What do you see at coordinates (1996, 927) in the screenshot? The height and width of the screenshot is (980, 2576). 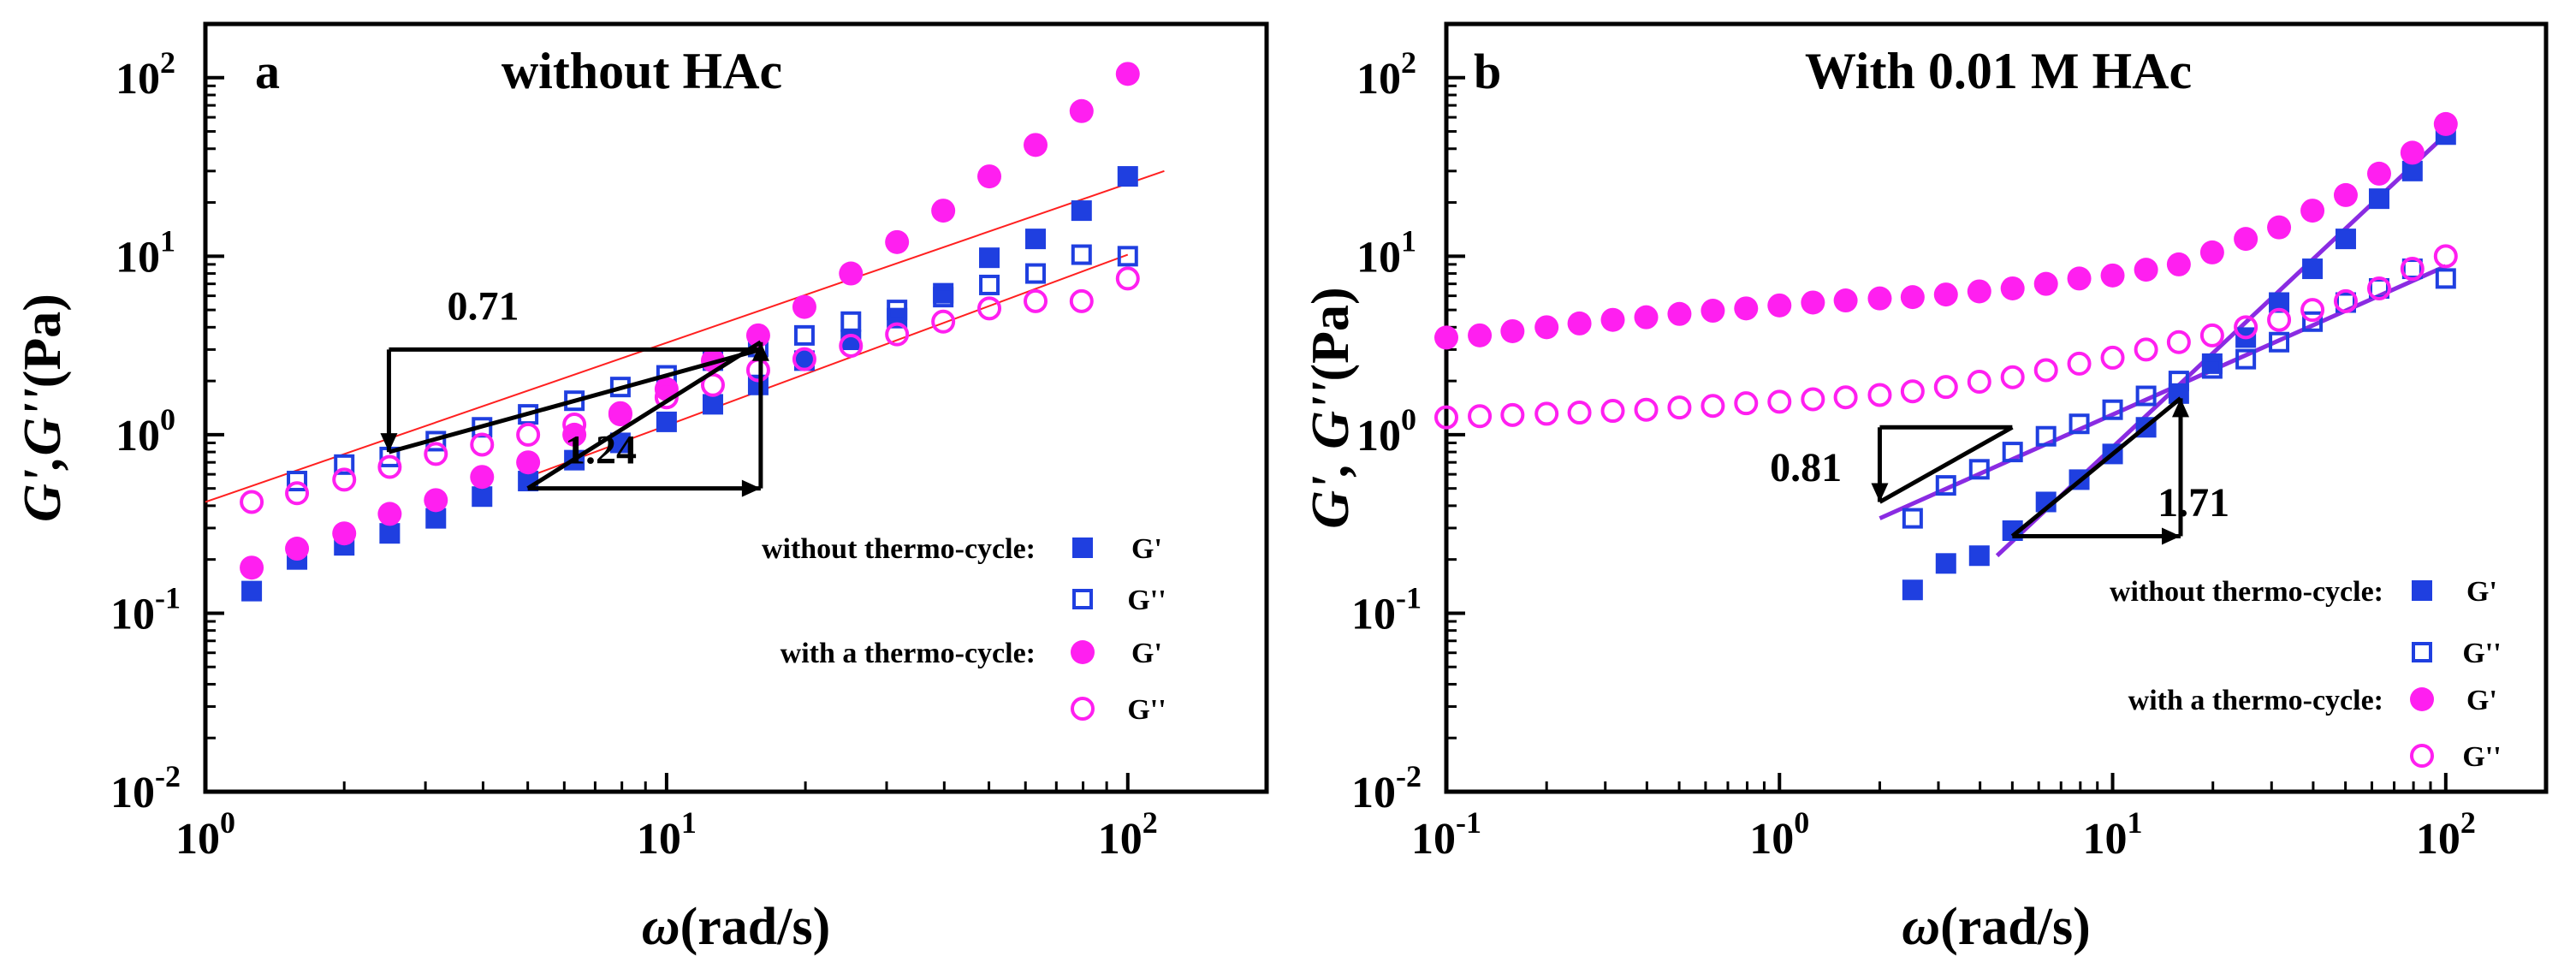 I see `x-axis-label: ω(rad/s)` at bounding box center [1996, 927].